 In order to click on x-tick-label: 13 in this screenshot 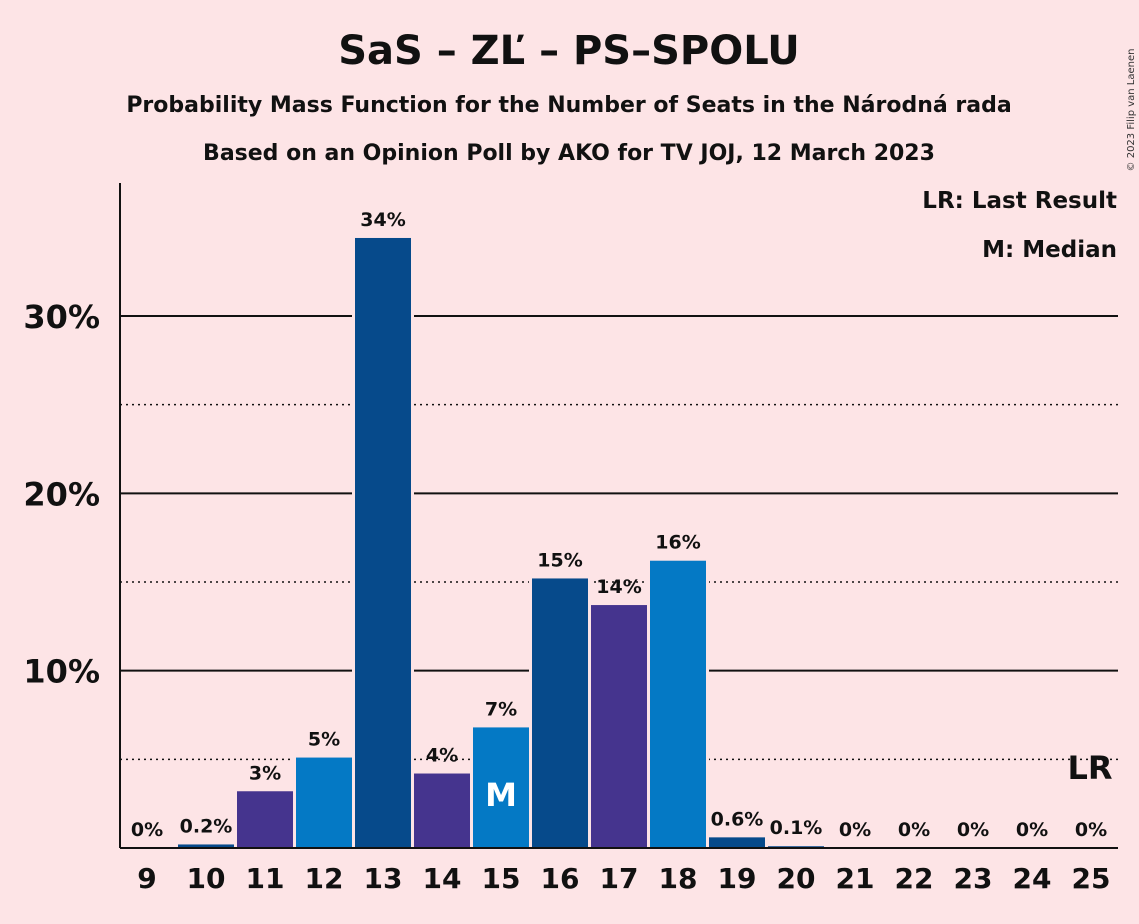, I will do `click(383, 878)`.